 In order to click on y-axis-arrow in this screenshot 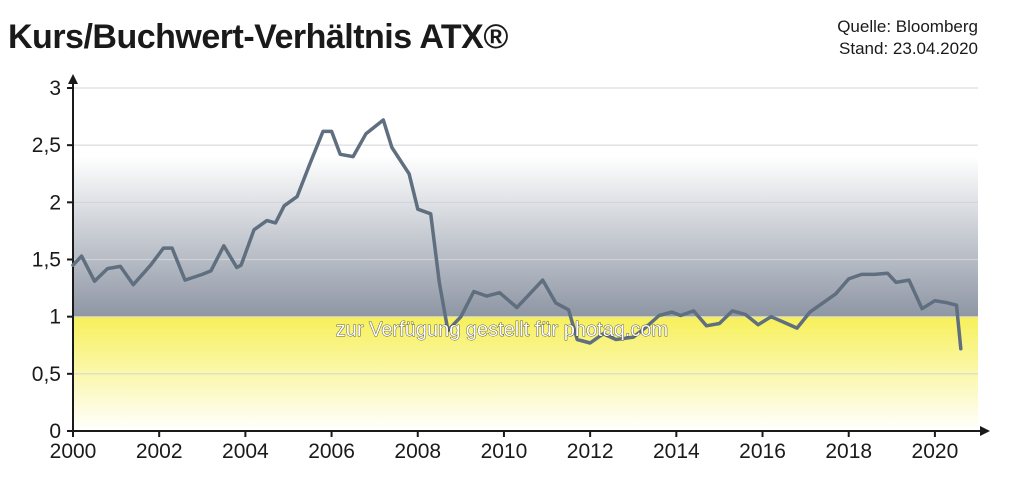, I will do `click(73, 79)`.